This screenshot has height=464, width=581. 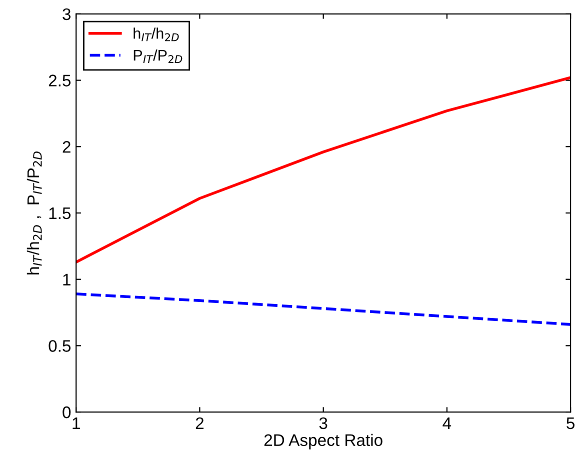 I want to click on legend-label: h$_{IT}$/h$_{2D}$, so click(x=156, y=35).